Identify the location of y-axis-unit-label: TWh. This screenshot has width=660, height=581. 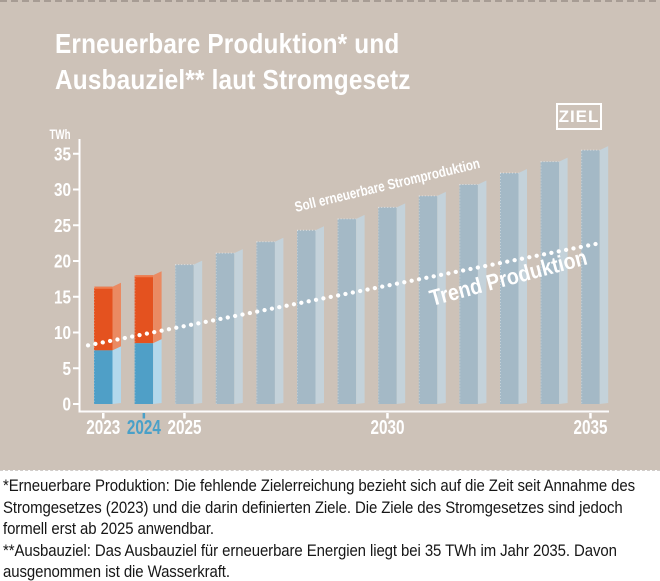
(60, 134).